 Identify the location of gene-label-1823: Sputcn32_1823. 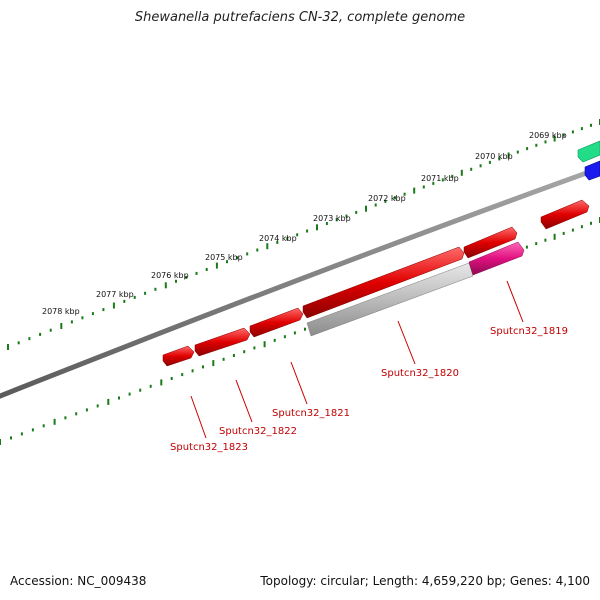
(209, 447).